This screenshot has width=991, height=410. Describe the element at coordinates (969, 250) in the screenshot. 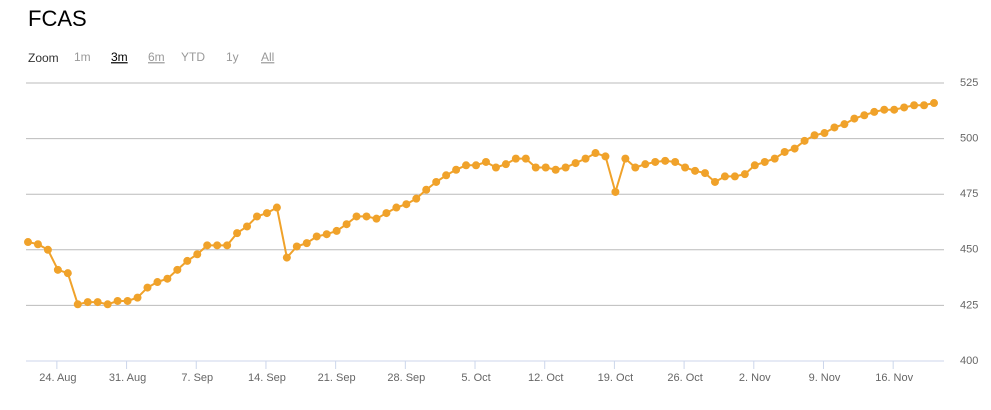

I see `y-tick-label: 450` at that location.